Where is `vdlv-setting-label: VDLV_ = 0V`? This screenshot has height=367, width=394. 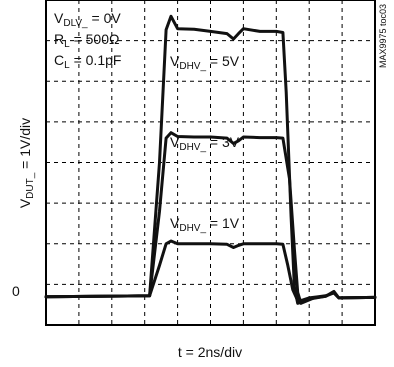
vdlv-setting-label: VDLV_ = 0V is located at coordinates (87, 19).